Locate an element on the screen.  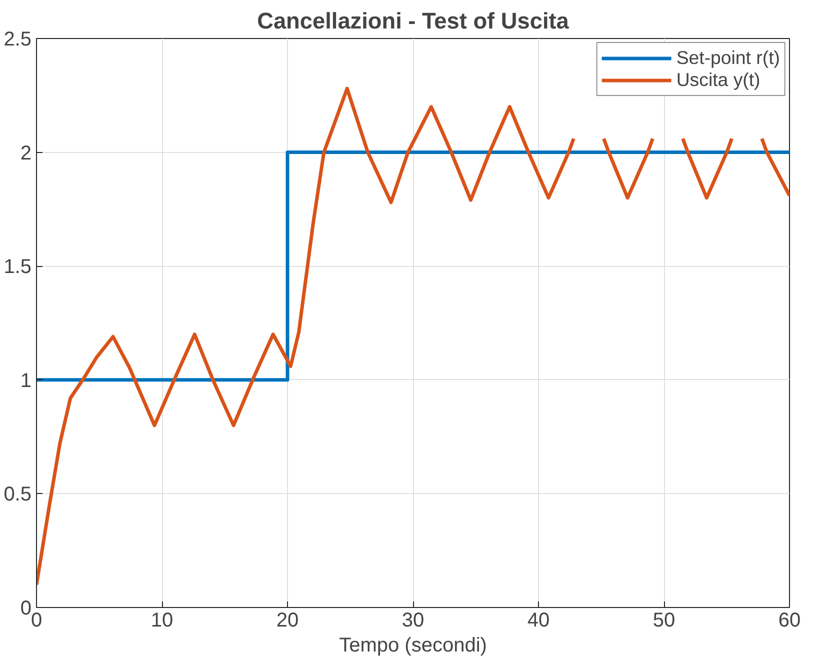
x-tick-label: 40 is located at coordinates (538, 621).